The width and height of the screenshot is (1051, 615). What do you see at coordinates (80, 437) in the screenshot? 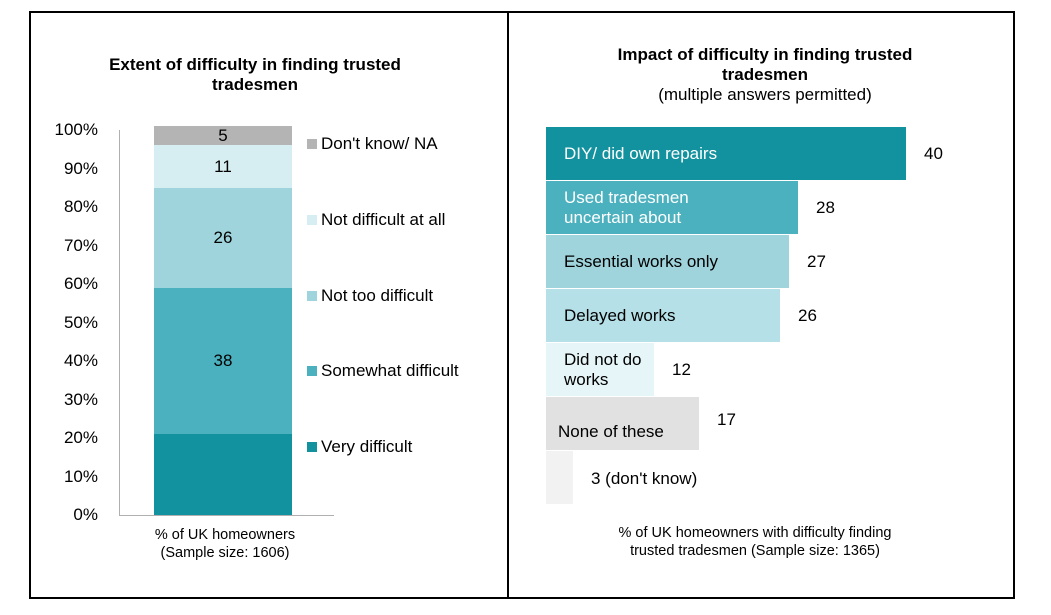
I see `y-tick-label: 20%` at bounding box center [80, 437].